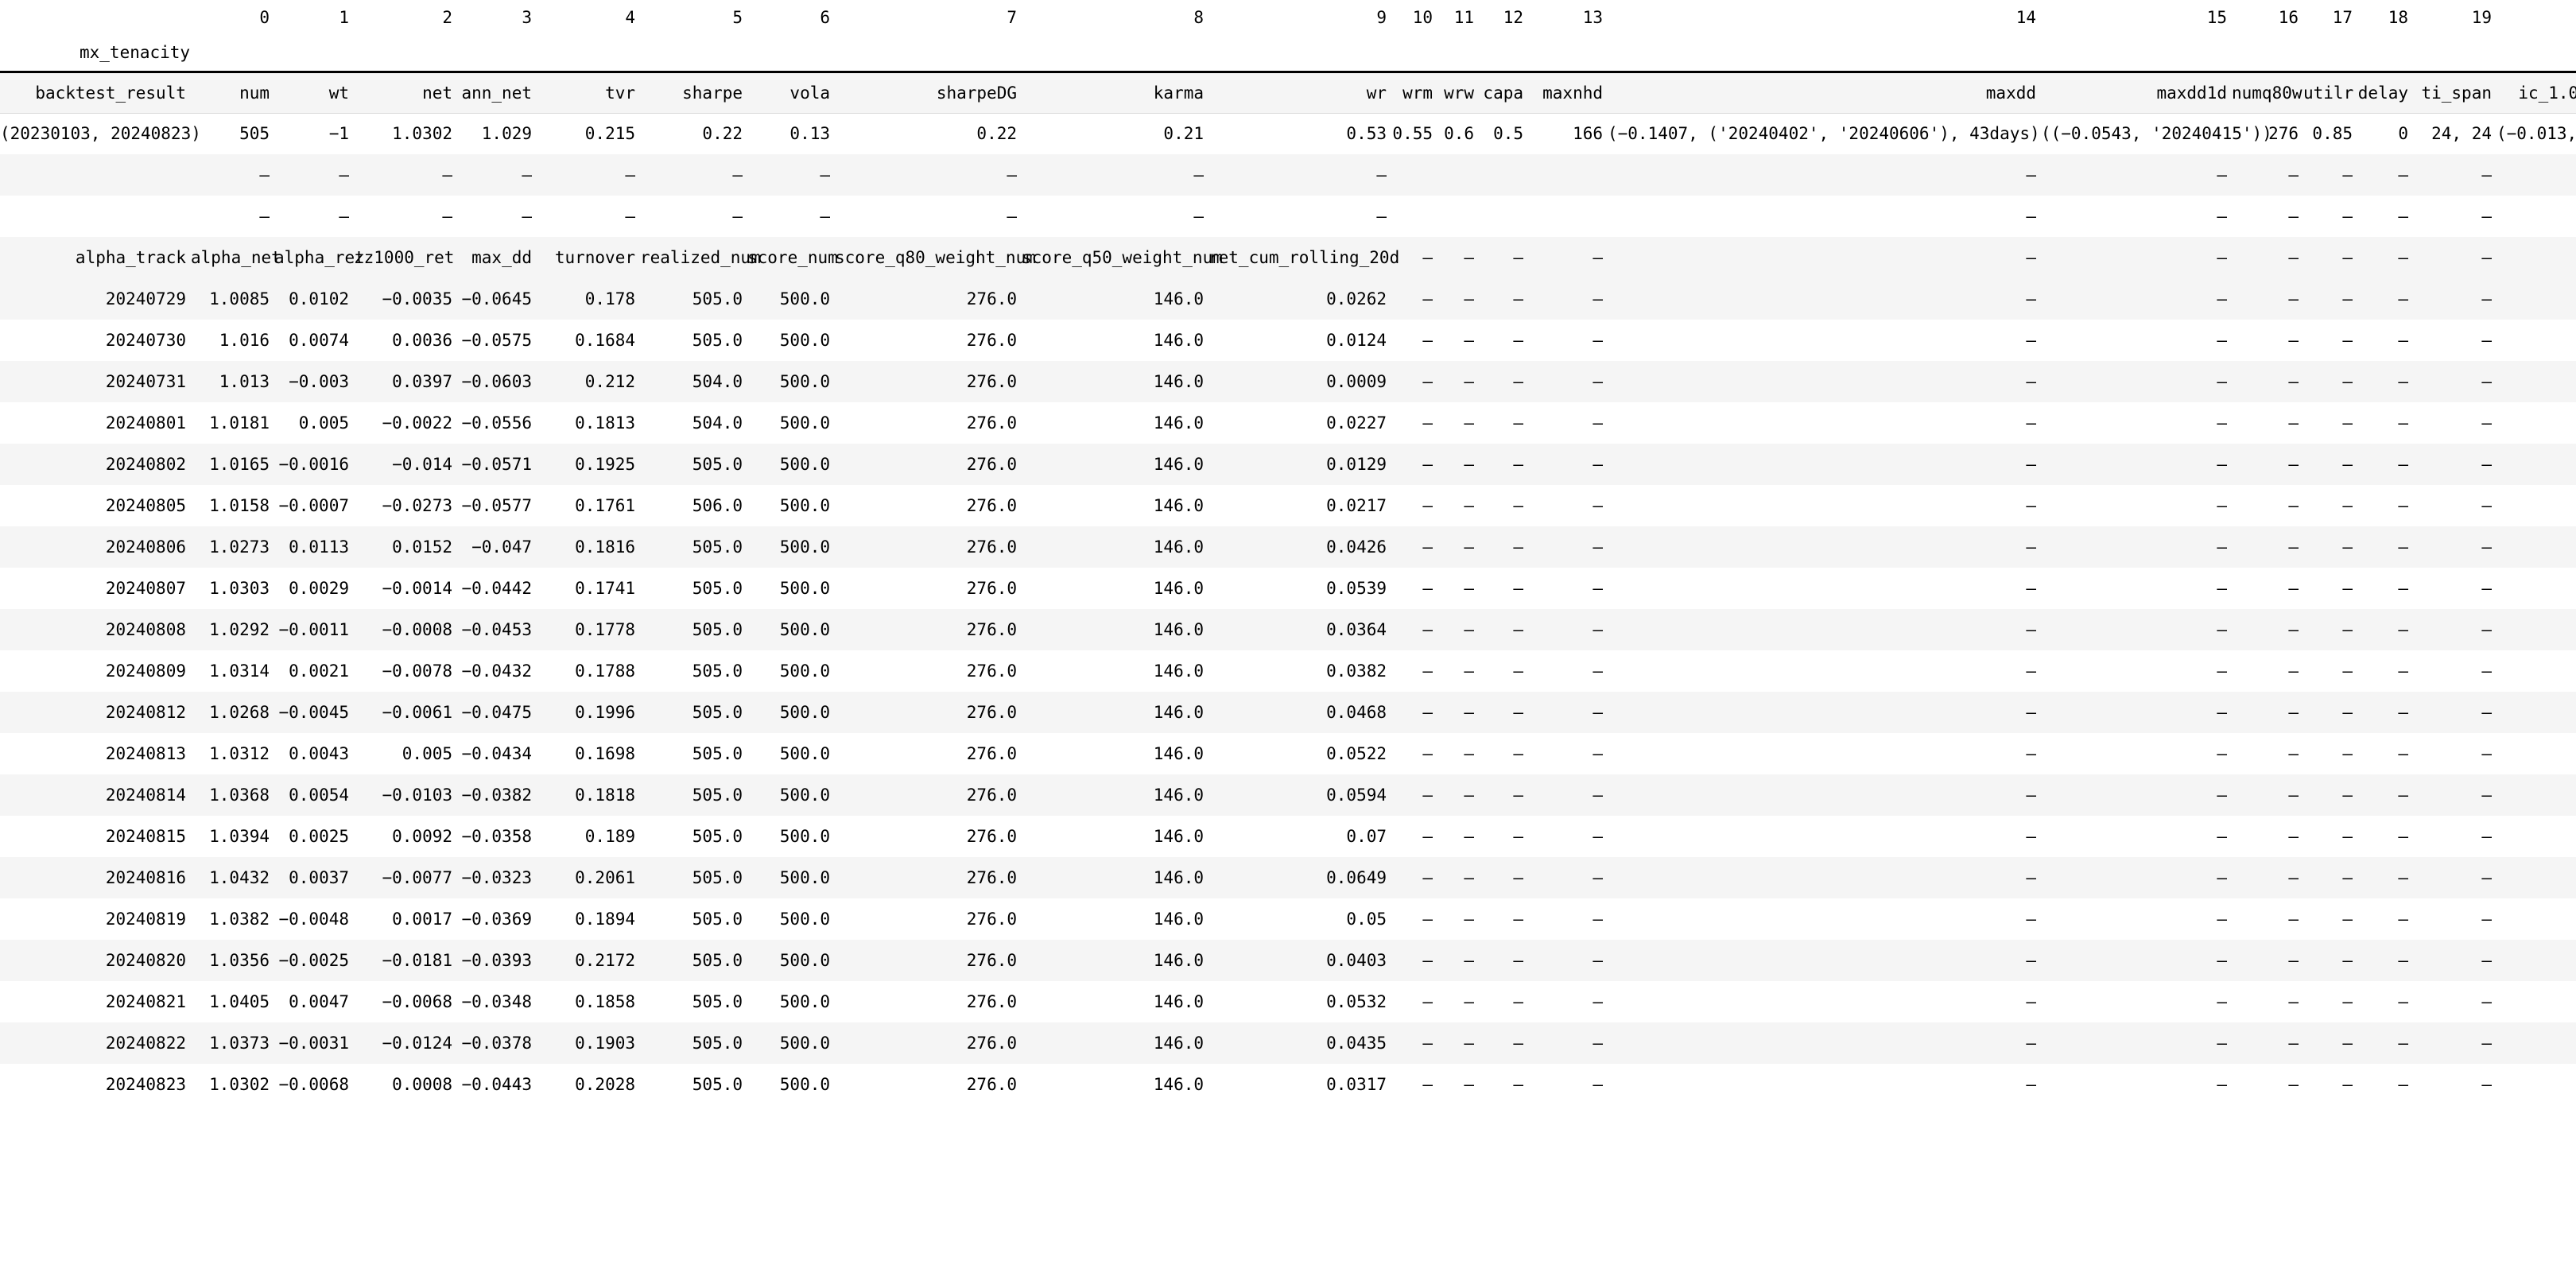  I want to click on header-delay: delay, so click(2385, 92).